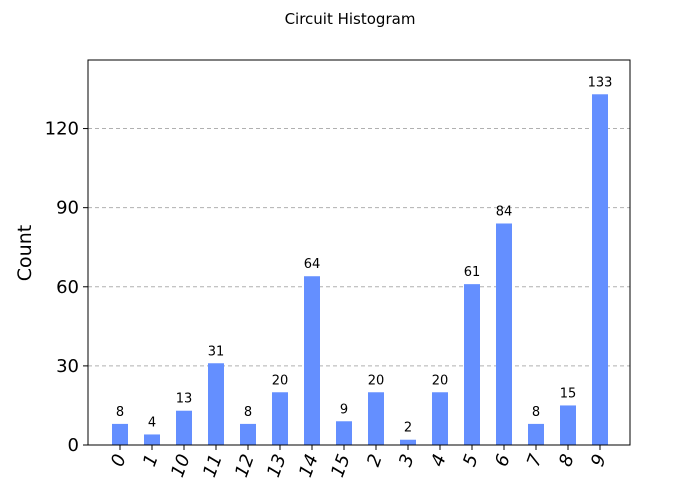 This screenshot has width=700, height=500. Describe the element at coordinates (151, 461) in the screenshot. I see `x-tick-label: 1` at that location.